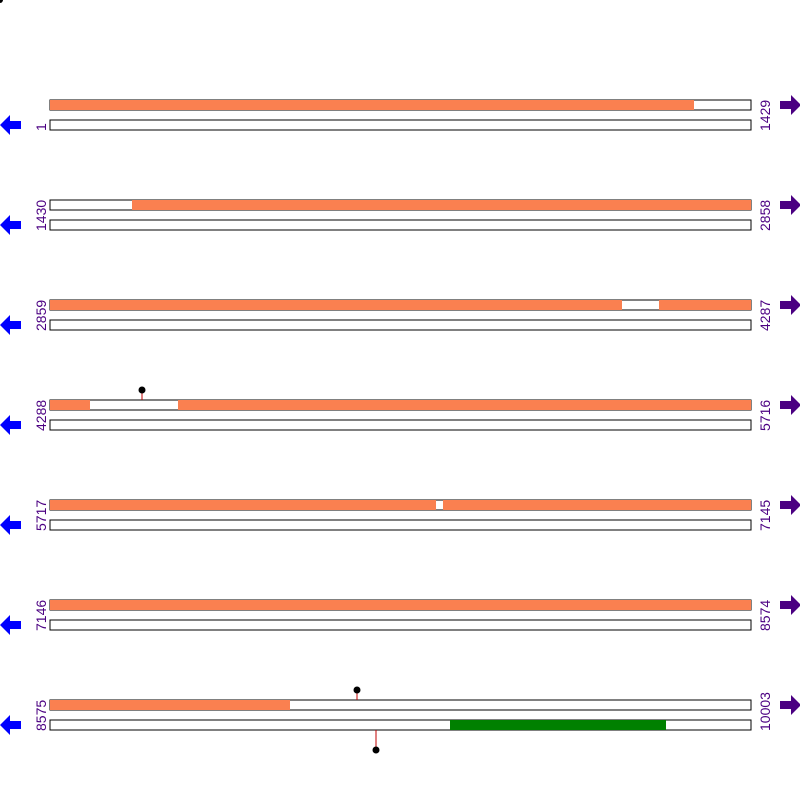  Describe the element at coordinates (41, 615) in the screenshot. I see `start-position: 7146` at that location.